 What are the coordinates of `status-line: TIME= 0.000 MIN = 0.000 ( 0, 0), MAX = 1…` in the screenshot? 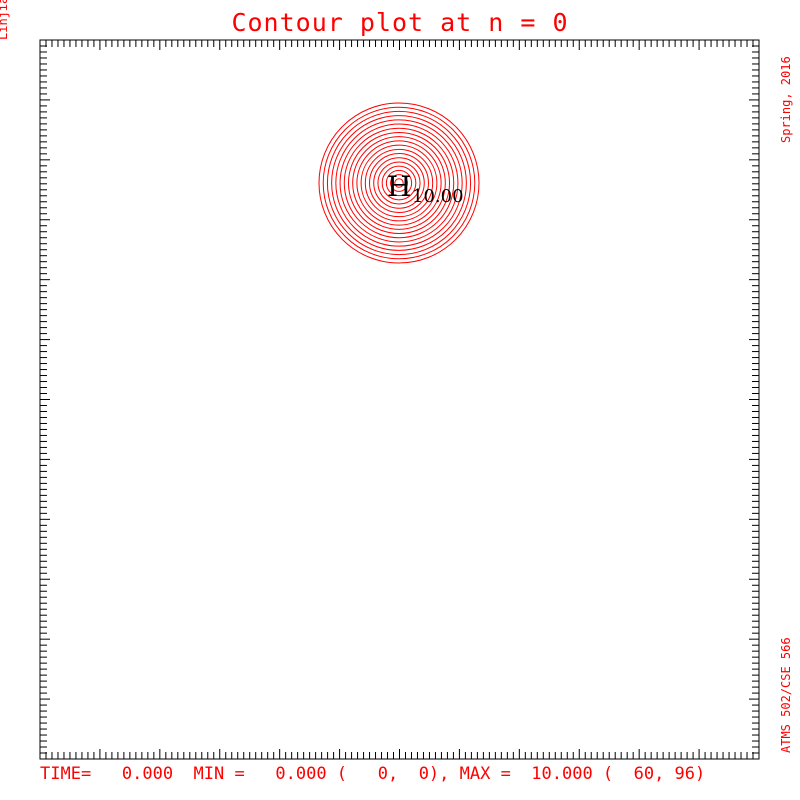 It's located at (372, 774).